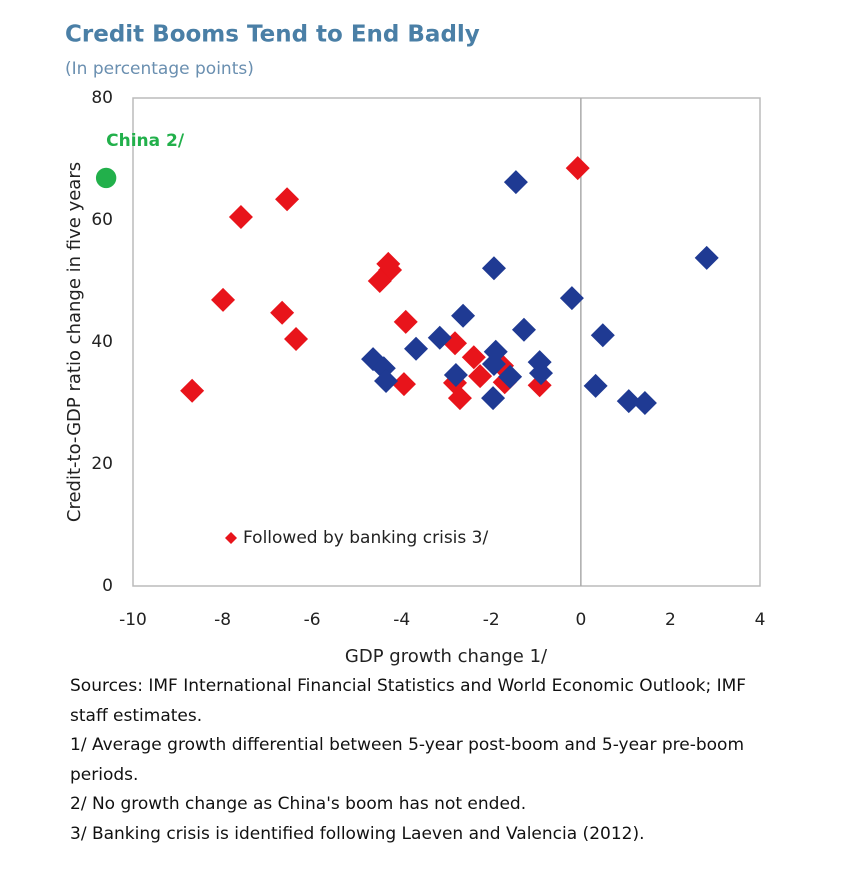 This screenshot has width=850, height=883. I want to click on y-tick-label: 60, so click(102, 220).